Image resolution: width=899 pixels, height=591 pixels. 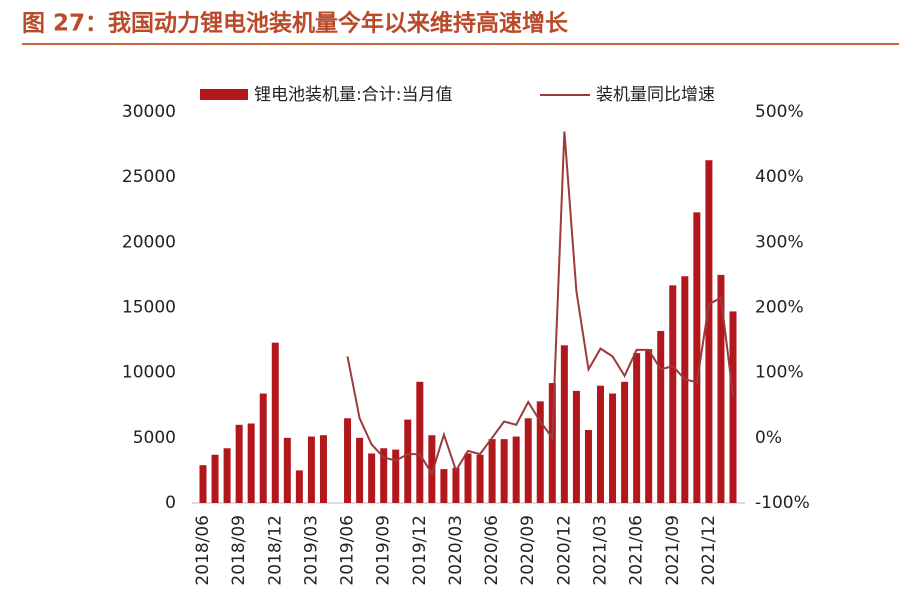 I want to click on y2-tick-label: 200%, so click(x=779, y=308).